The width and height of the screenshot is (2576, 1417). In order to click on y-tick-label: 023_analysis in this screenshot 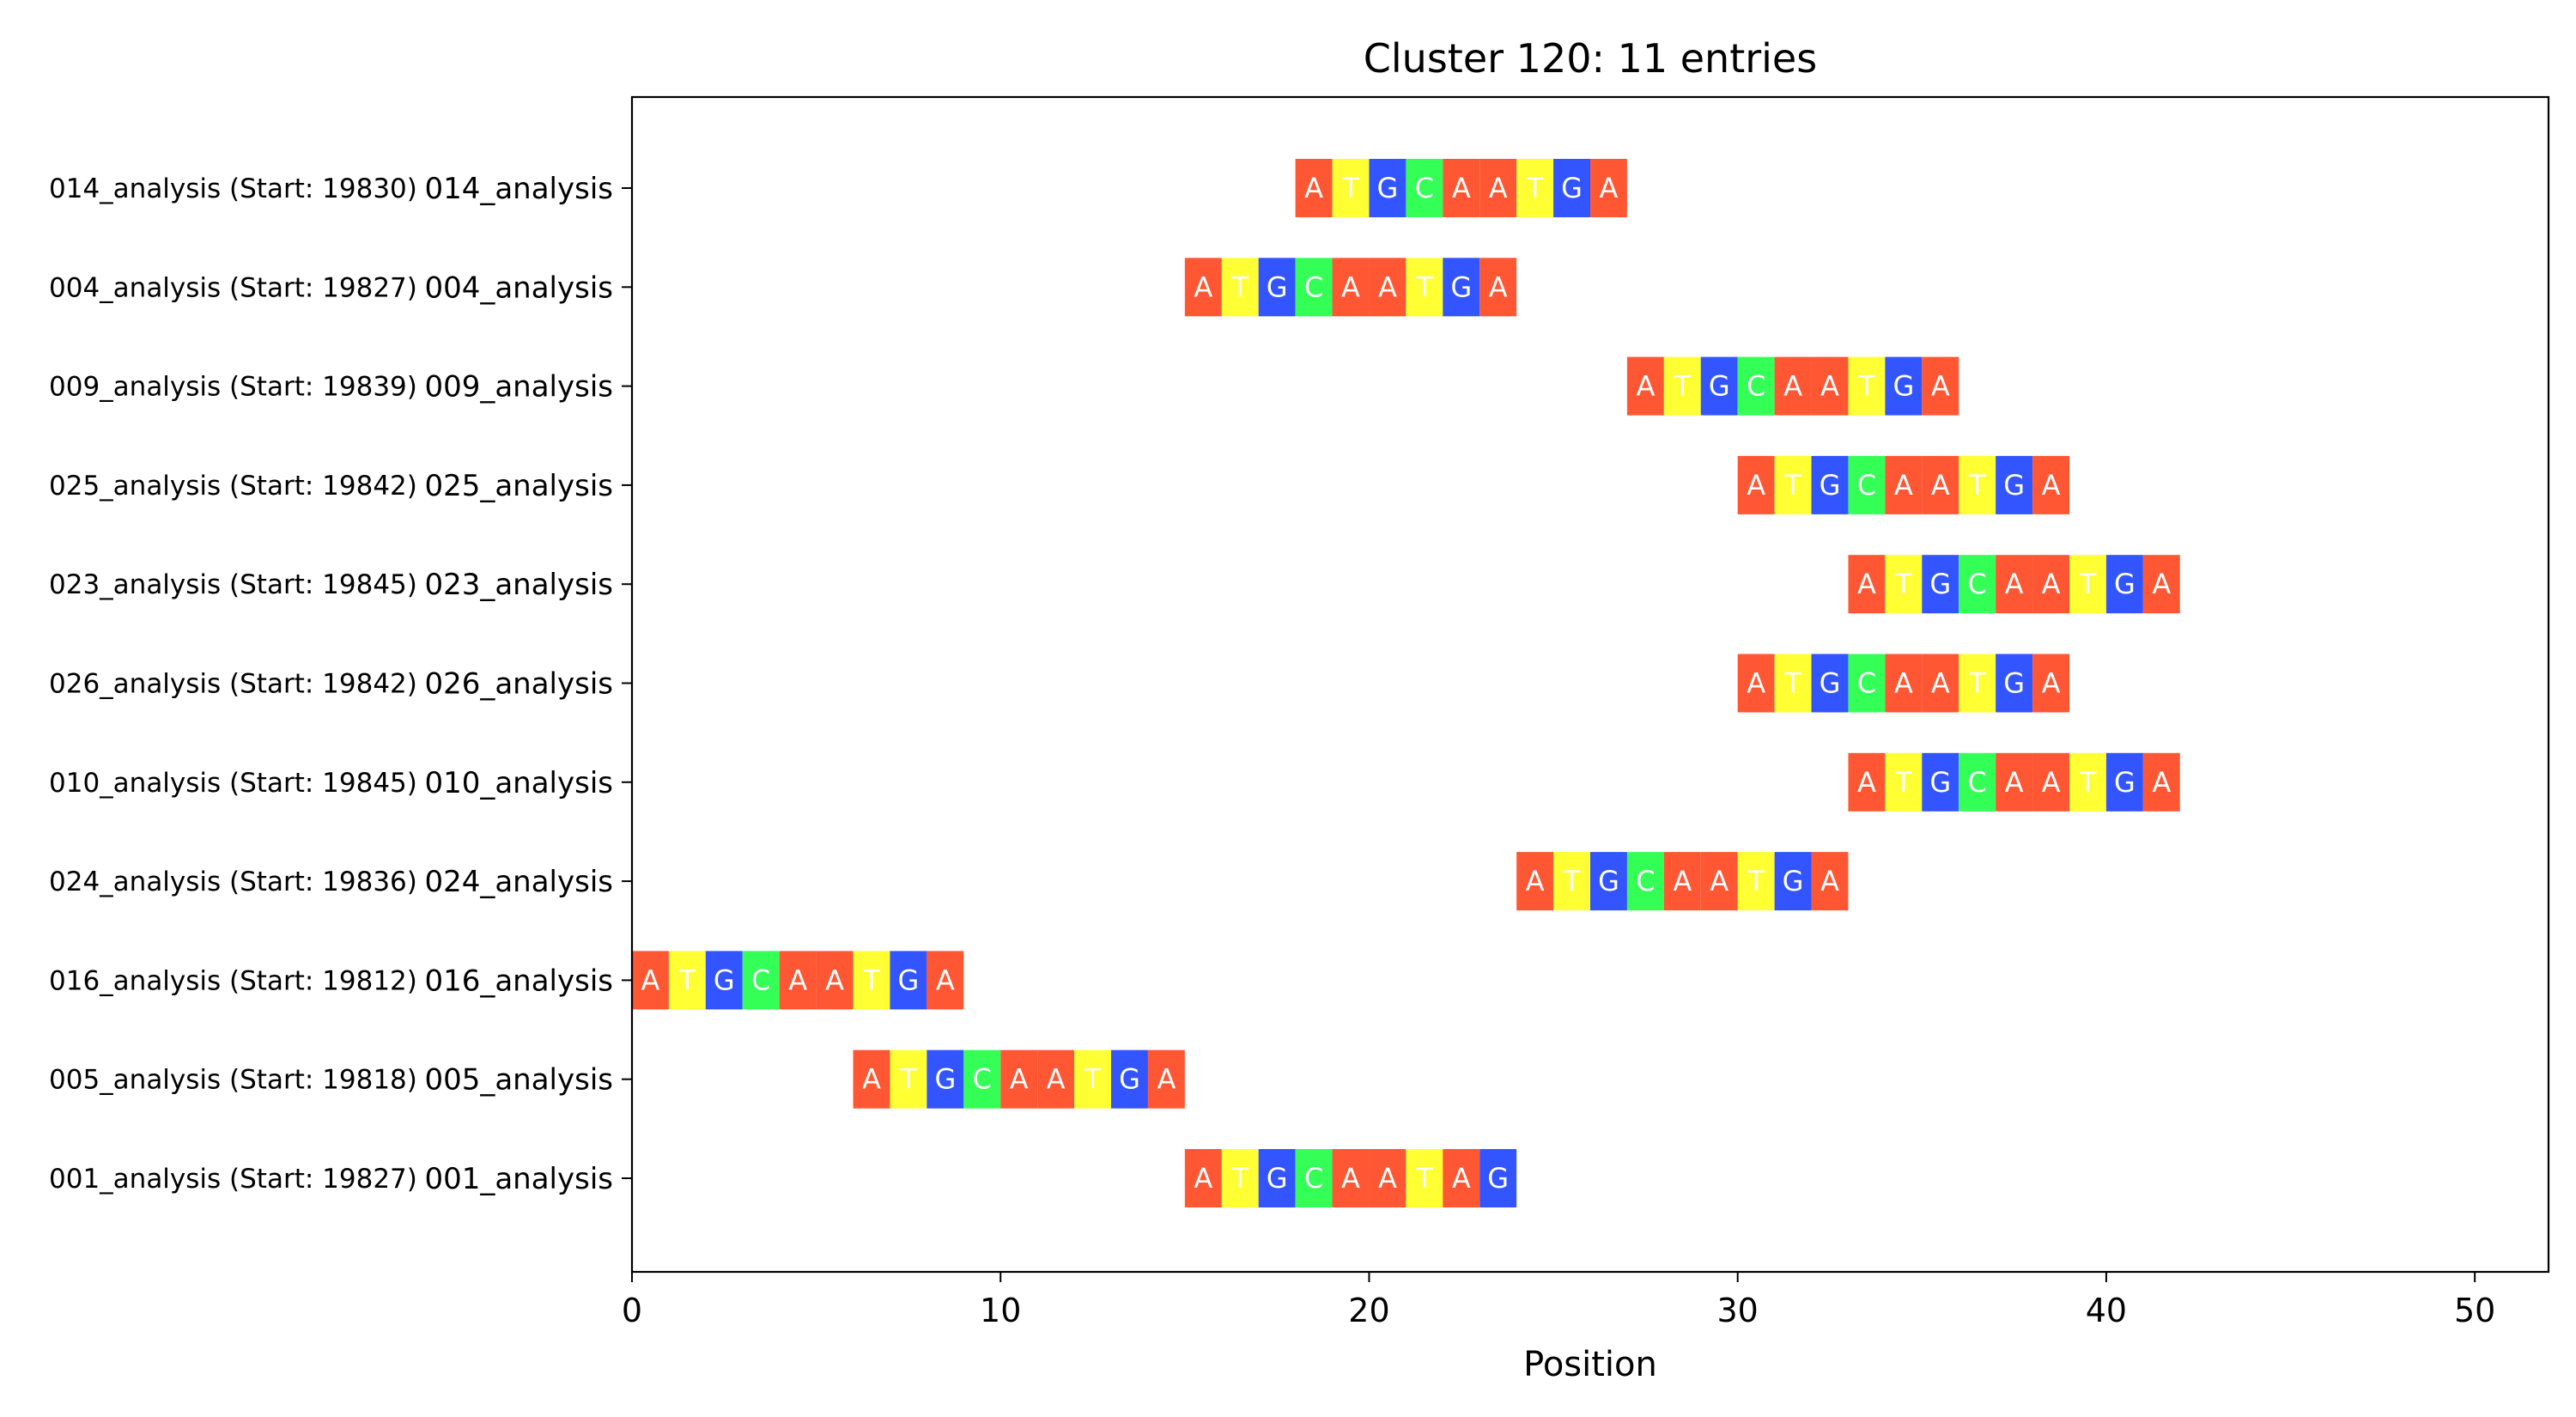, I will do `click(519, 585)`.